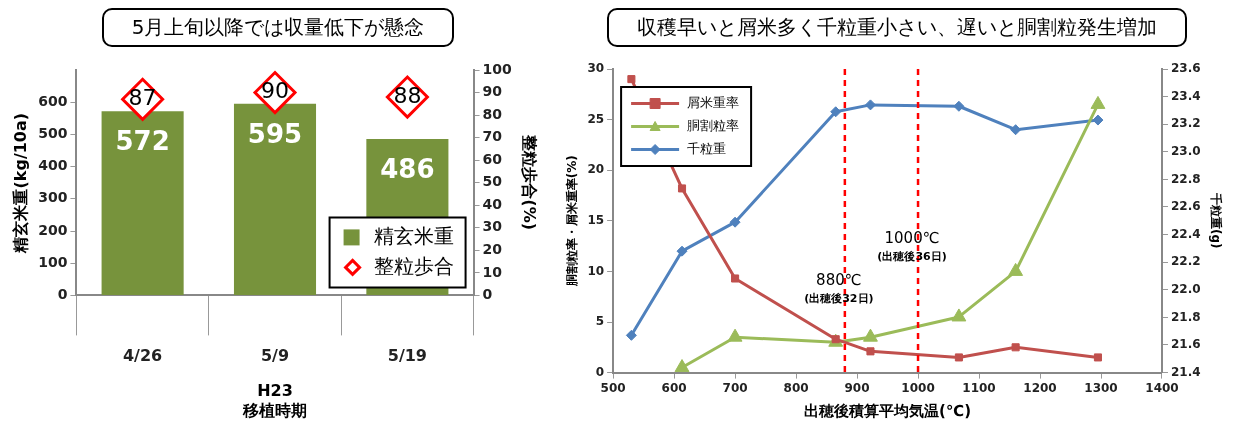 The image size is (1239, 436). I want to click on y-axis-title: 胴割粒率・屑米重率(%), so click(572, 221).